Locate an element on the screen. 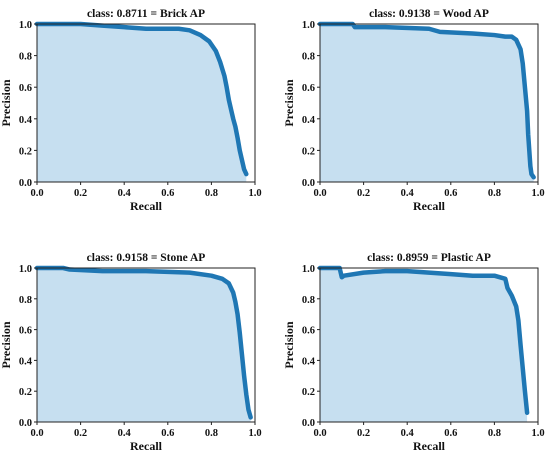  chart-title: class: 0.9138 = Wood AP is located at coordinates (429, 14).